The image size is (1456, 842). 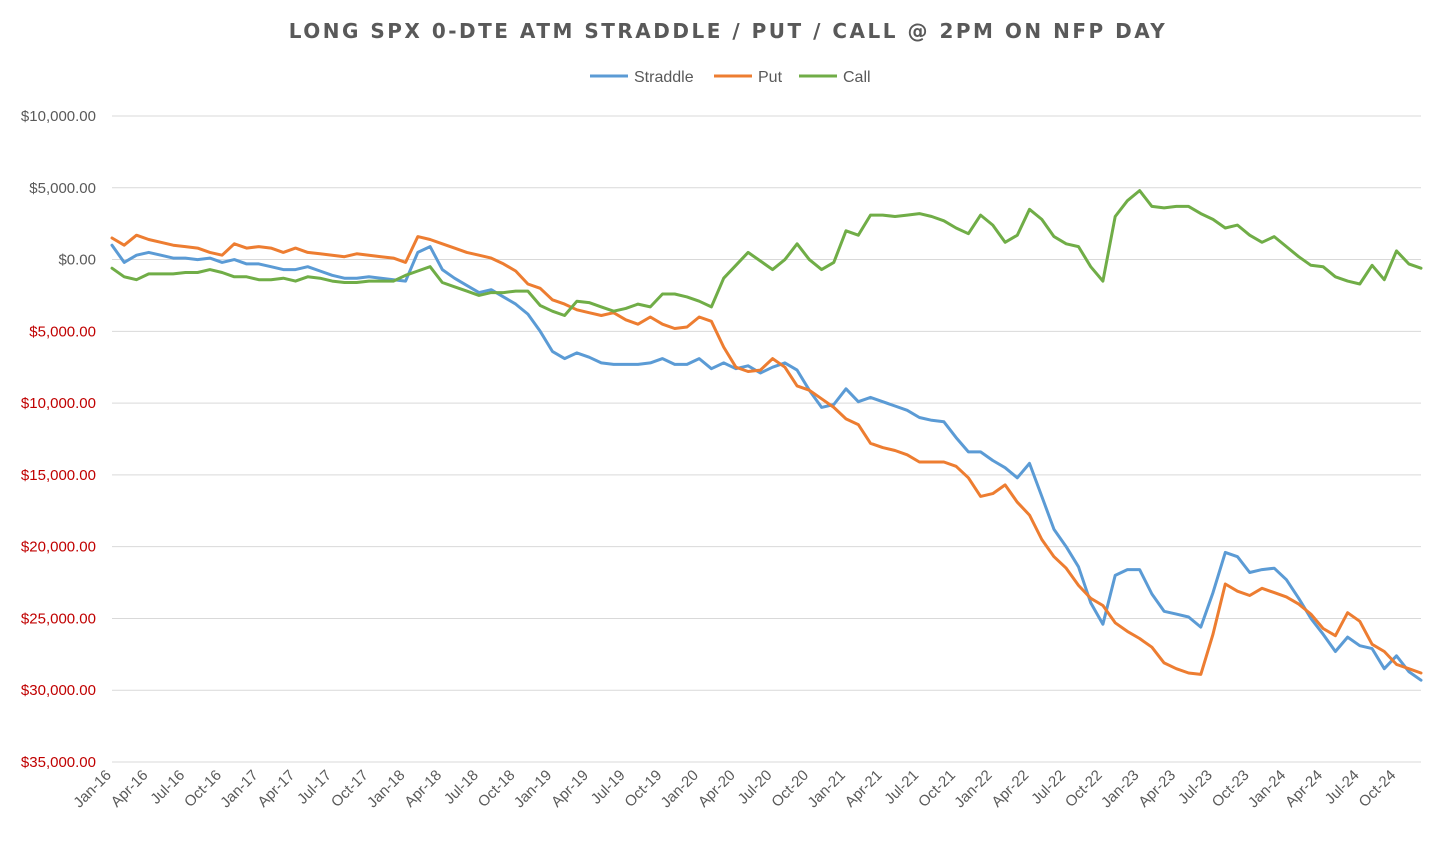 I want to click on x-tick-label: Jan-22, so click(x=973, y=789).